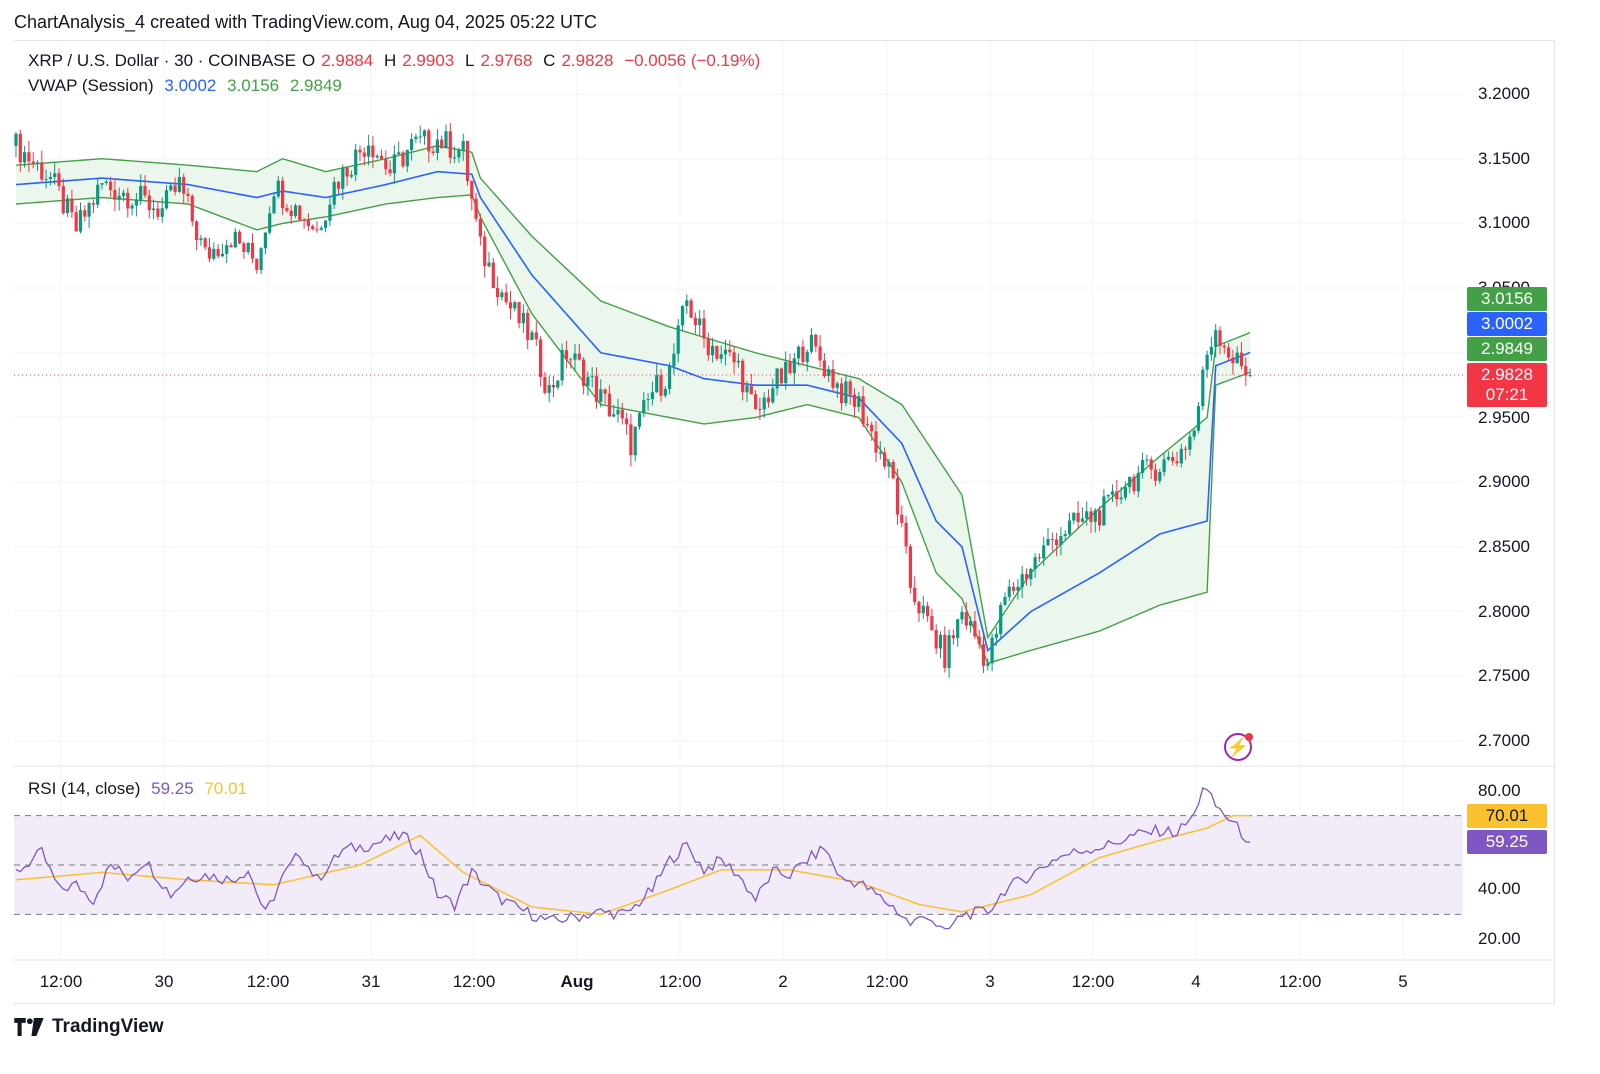 The height and width of the screenshot is (1074, 1600). I want to click on rsi-line, so click(633, 858).